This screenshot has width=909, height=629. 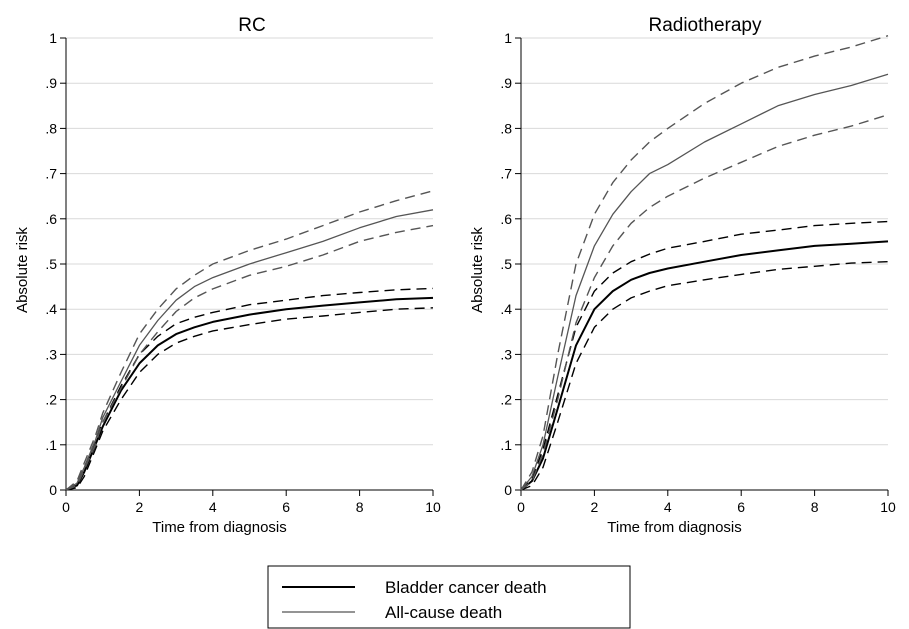 What do you see at coordinates (466, 587) in the screenshot?
I see `legend-label-bladder-cancer-death: Bladder cancer death` at bounding box center [466, 587].